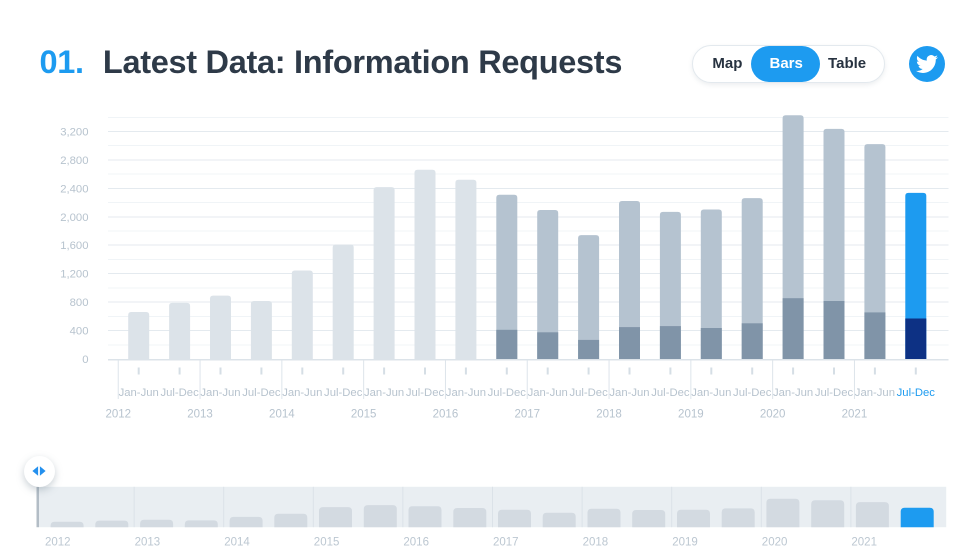 The image size is (977, 559). I want to click on svg-text: 800, so click(79, 303).